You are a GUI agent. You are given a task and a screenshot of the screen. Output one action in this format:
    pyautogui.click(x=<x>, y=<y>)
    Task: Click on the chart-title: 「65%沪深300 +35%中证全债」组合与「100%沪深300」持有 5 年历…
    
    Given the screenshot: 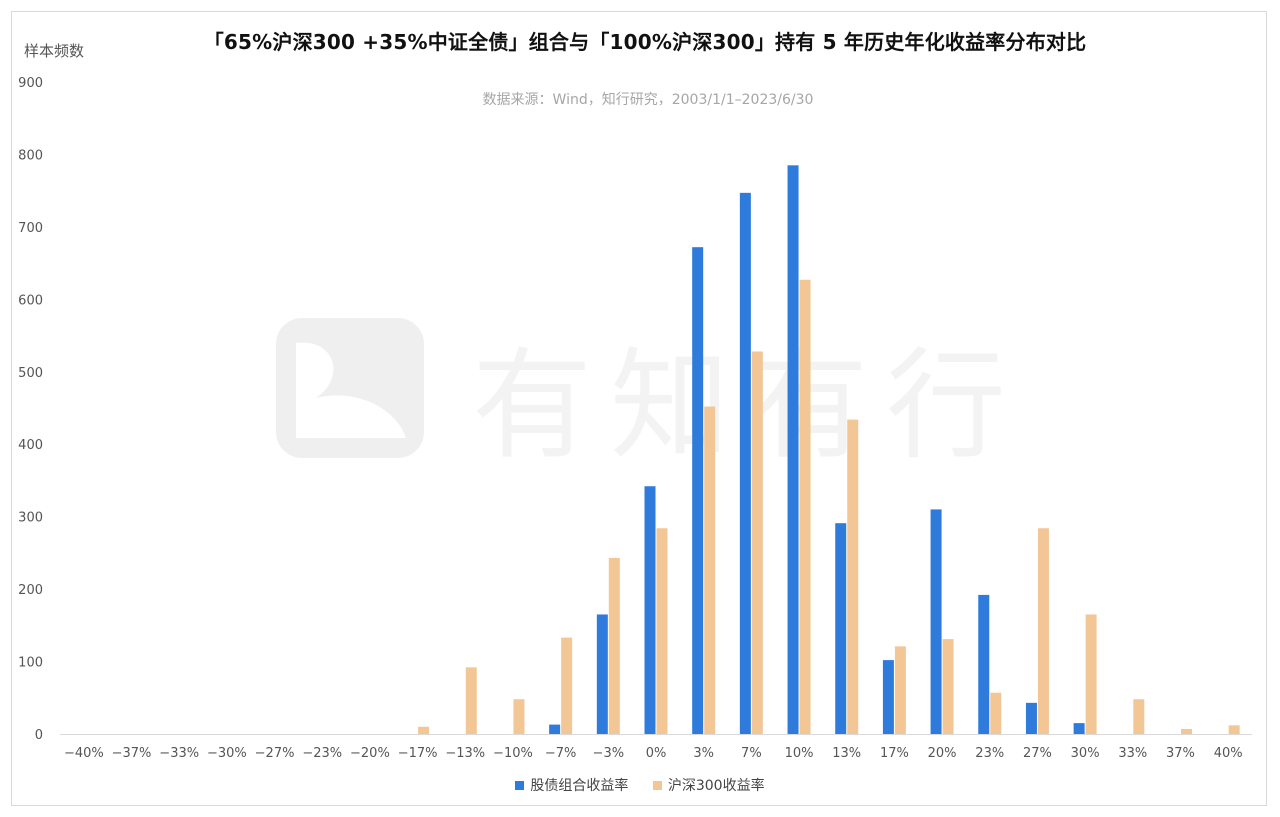 What is the action you would take?
    pyautogui.click(x=645, y=42)
    